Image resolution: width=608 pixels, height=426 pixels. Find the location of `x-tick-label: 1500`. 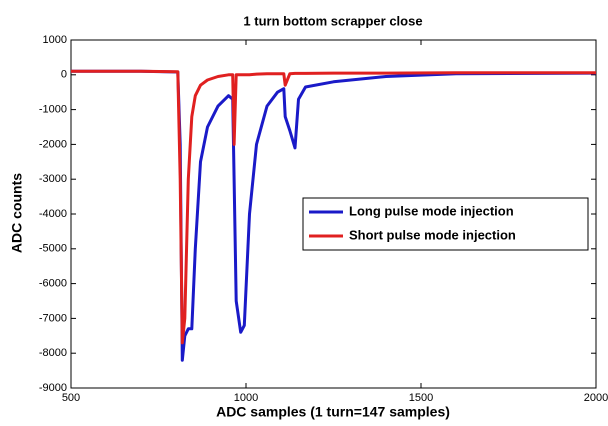

x-tick-label: 1500 is located at coordinates (421, 398).